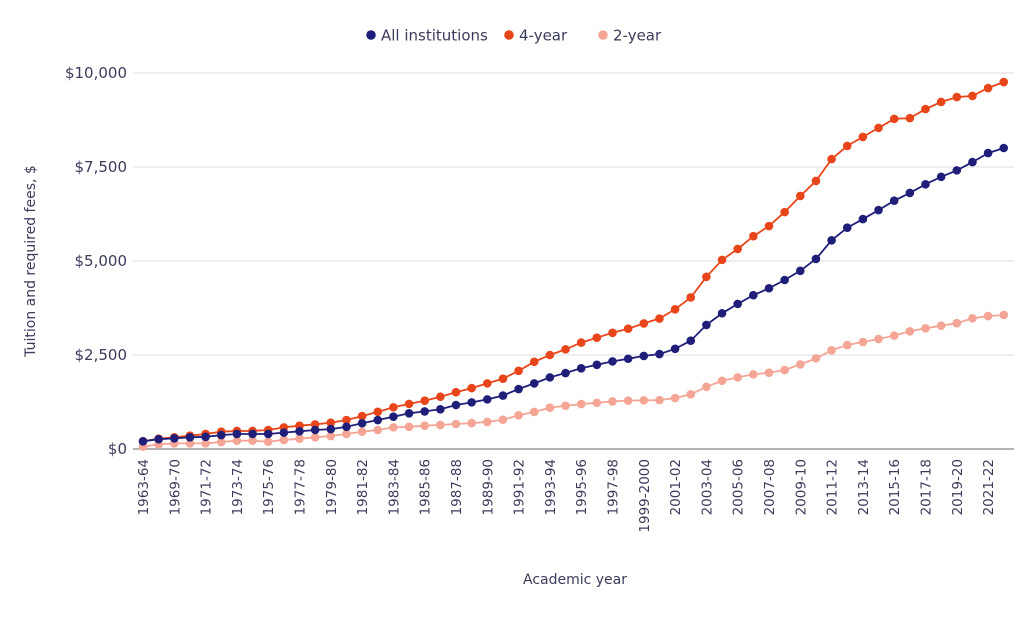 This screenshot has width=1024, height=620. What do you see at coordinates (536, 36) in the screenshot?
I see `legend-item: 4-year` at bounding box center [536, 36].